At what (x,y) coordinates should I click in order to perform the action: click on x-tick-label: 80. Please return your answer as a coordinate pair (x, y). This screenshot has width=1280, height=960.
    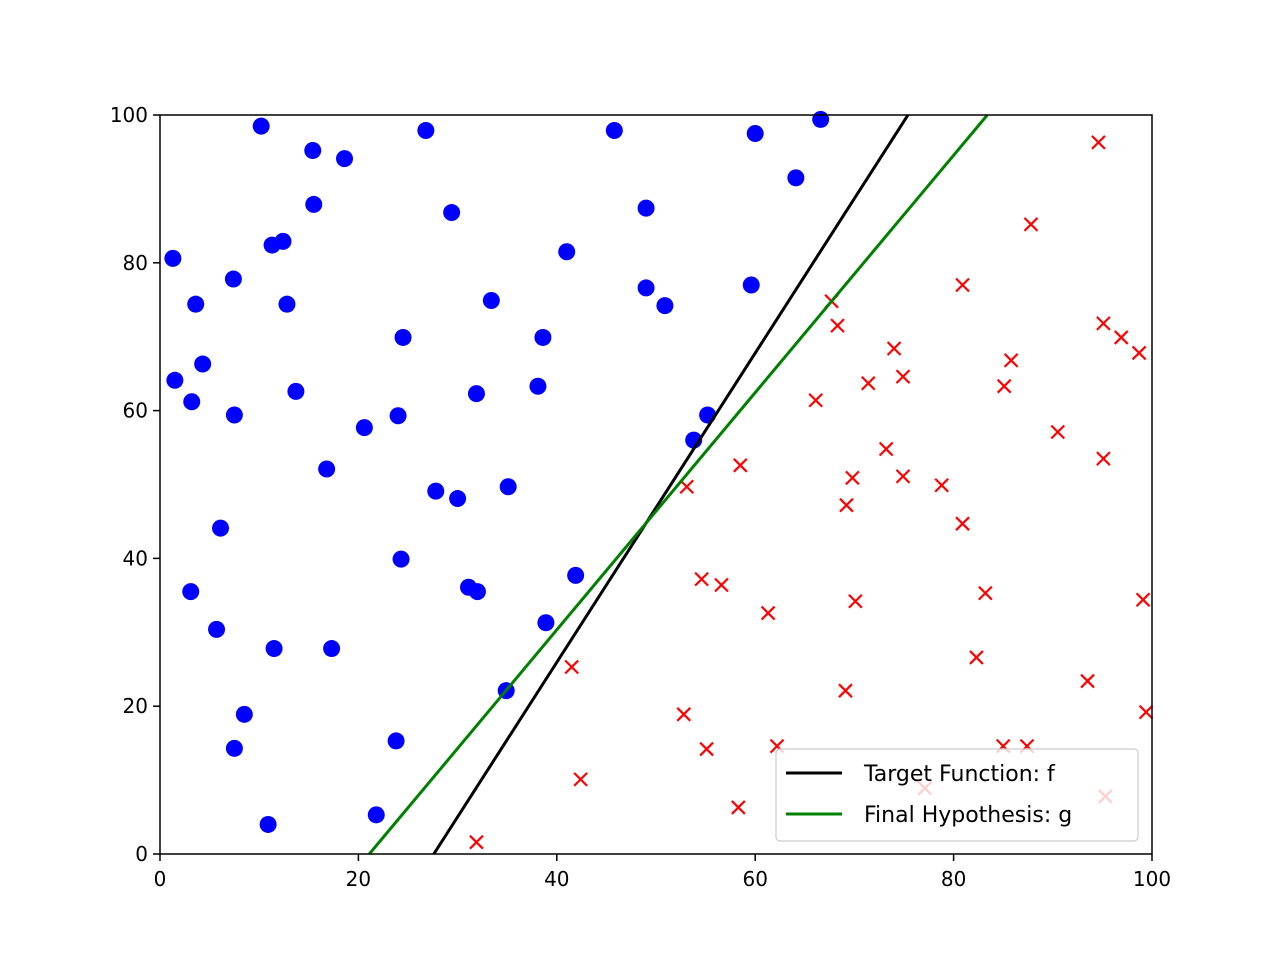
    Looking at the image, I should click on (953, 879).